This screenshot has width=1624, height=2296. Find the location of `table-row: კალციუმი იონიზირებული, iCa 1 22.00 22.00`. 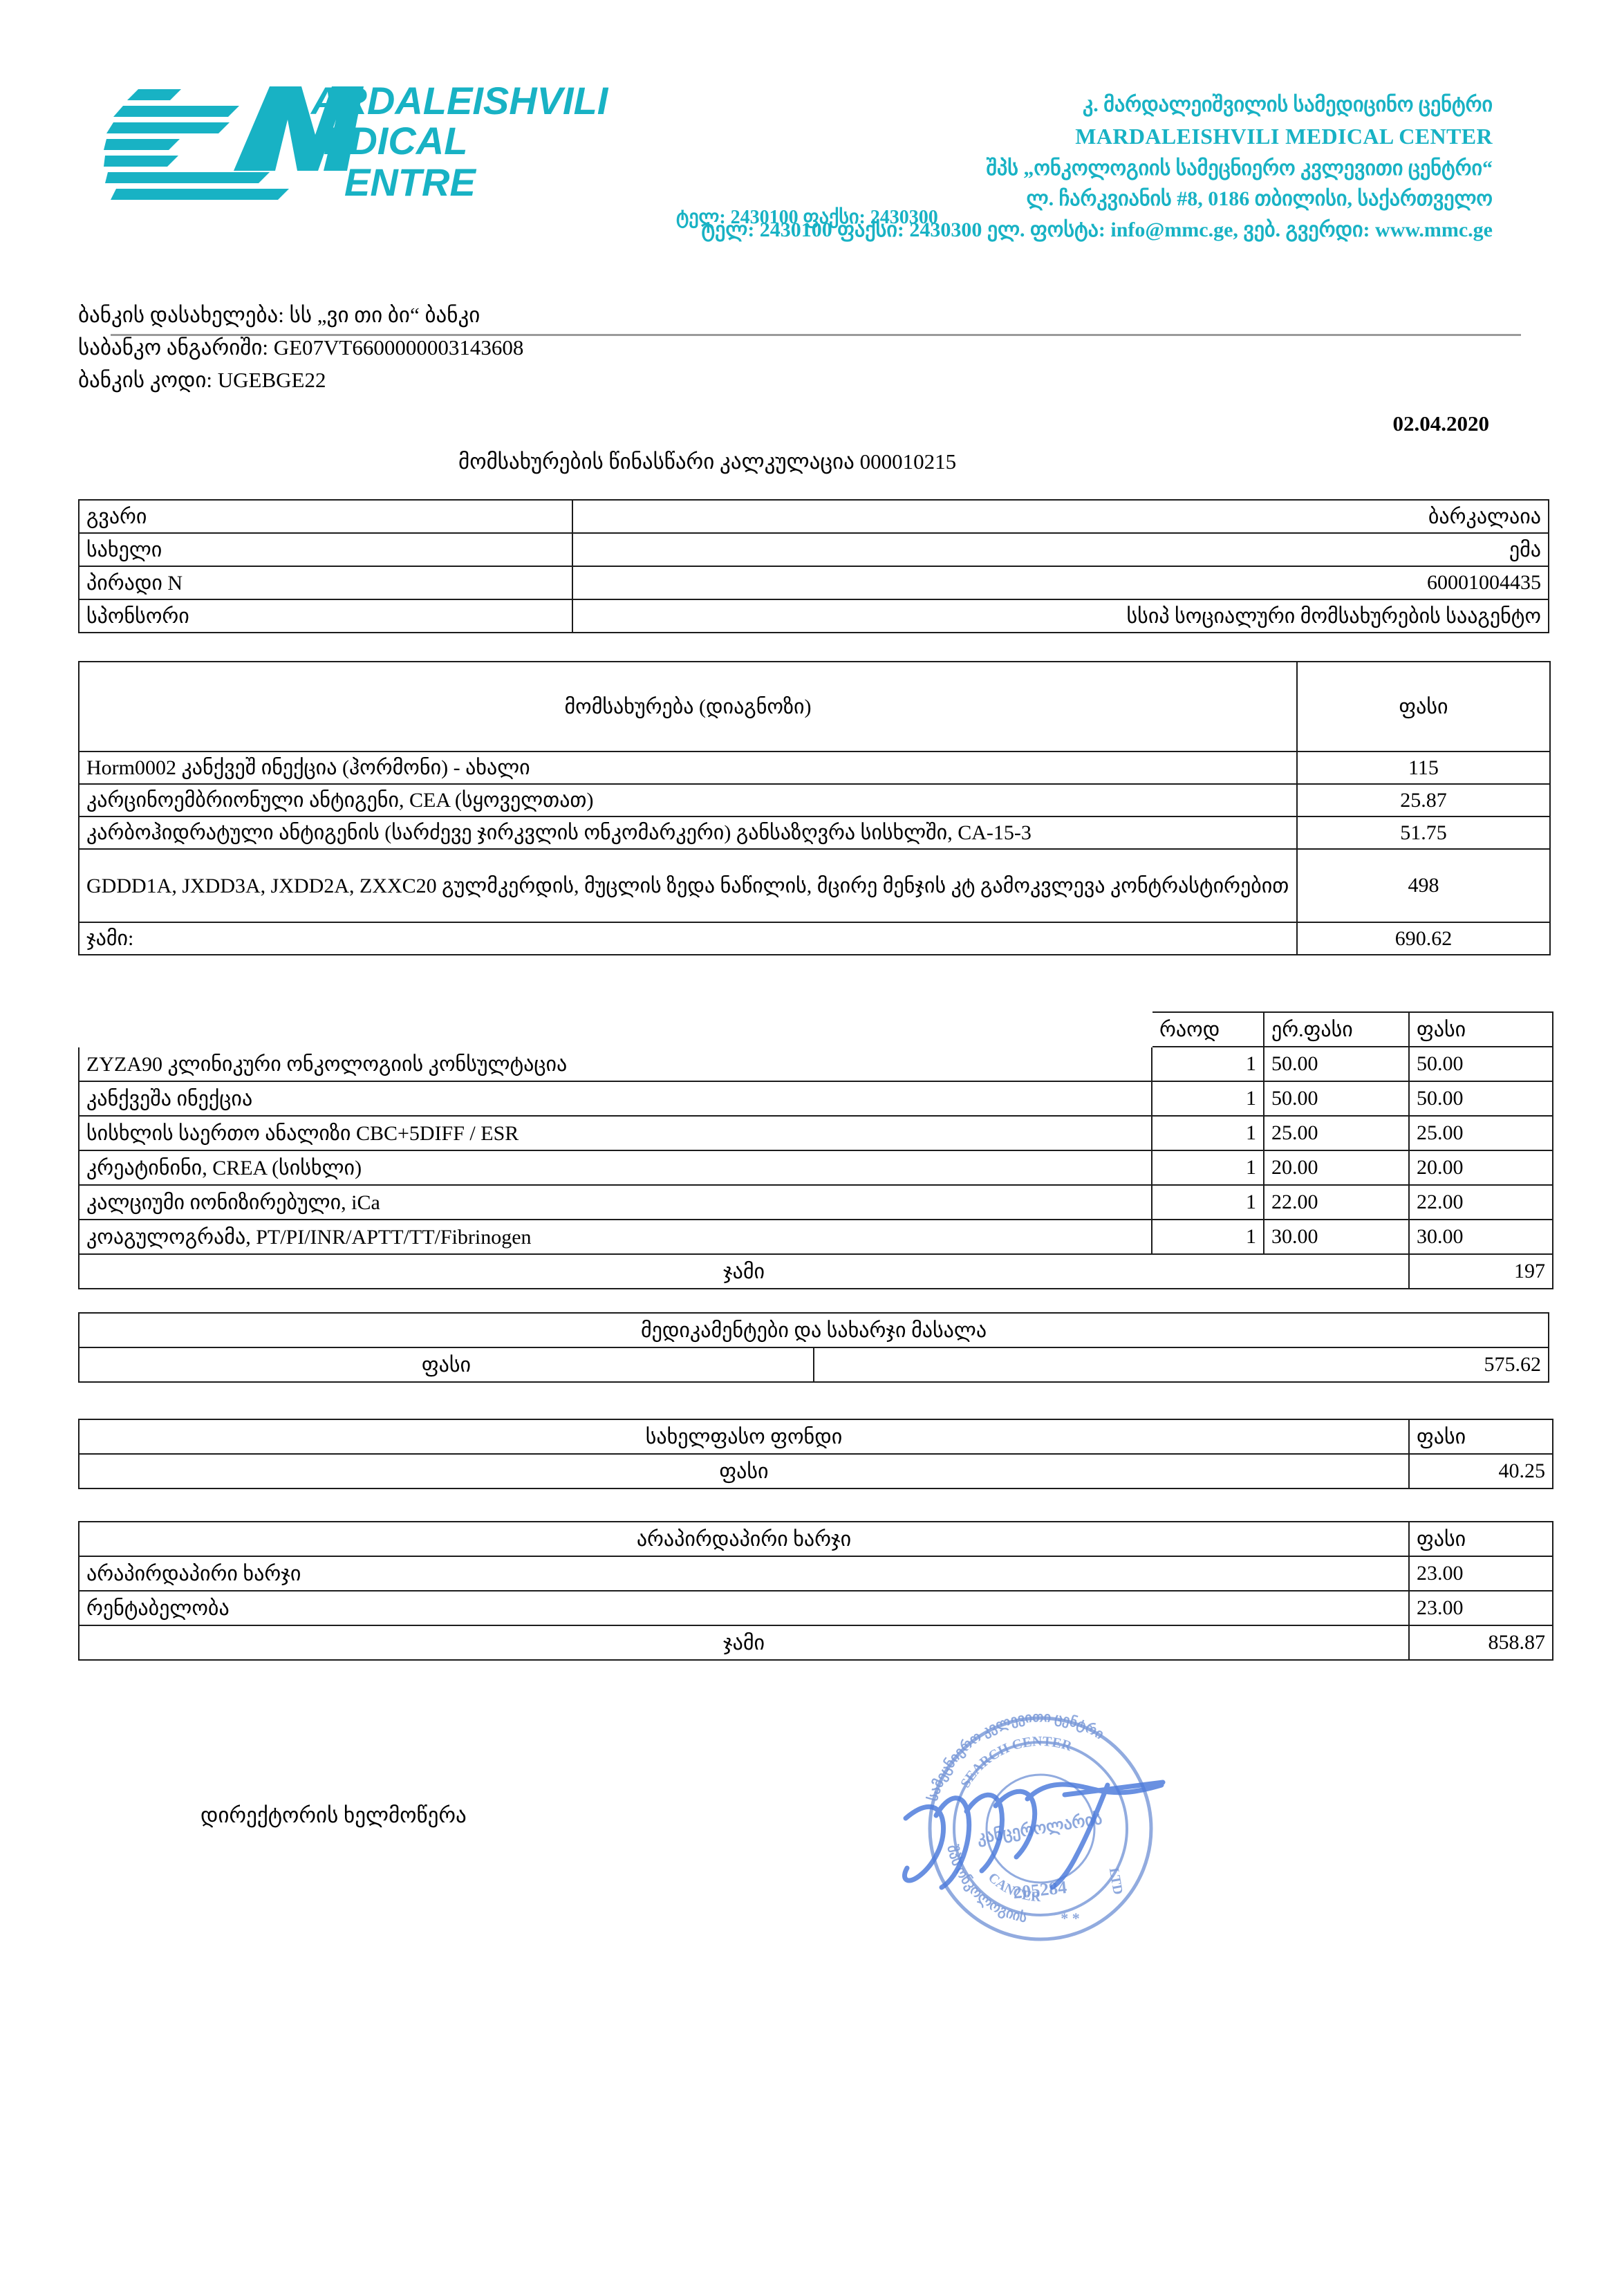

table-row: კალციუმი იონიზირებული, iCa 1 22.00 22.00 is located at coordinates (815, 1202).